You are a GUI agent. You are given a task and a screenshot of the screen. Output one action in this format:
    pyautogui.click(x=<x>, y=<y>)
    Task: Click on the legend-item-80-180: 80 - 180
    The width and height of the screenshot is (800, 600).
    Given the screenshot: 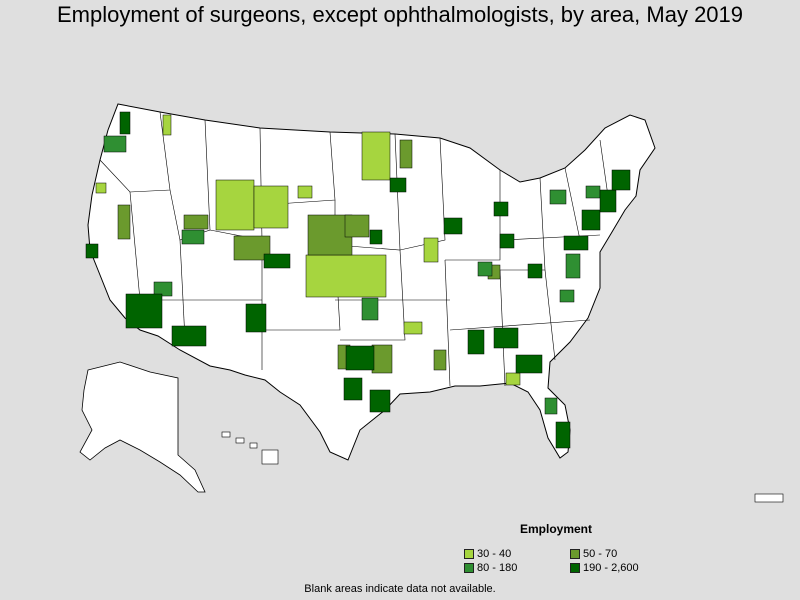 What is the action you would take?
    pyautogui.click(x=490, y=568)
    